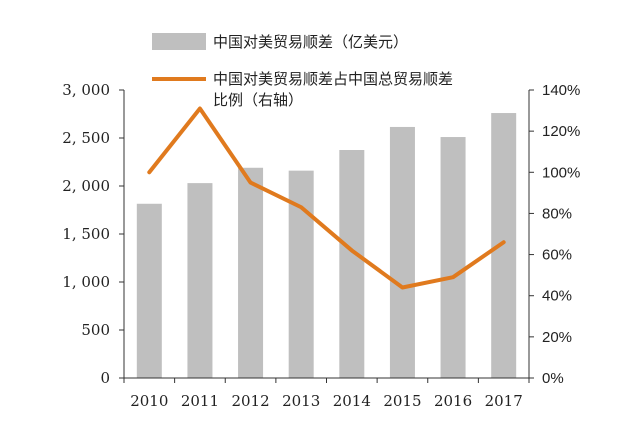 The image size is (627, 423). Describe the element at coordinates (149, 290) in the screenshot. I see `bar-2010` at that location.